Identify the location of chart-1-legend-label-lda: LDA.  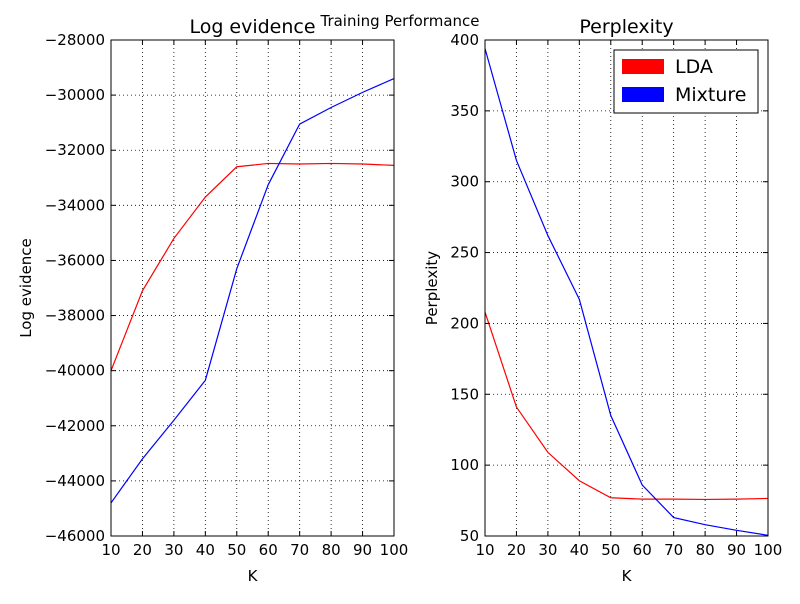
(694, 67).